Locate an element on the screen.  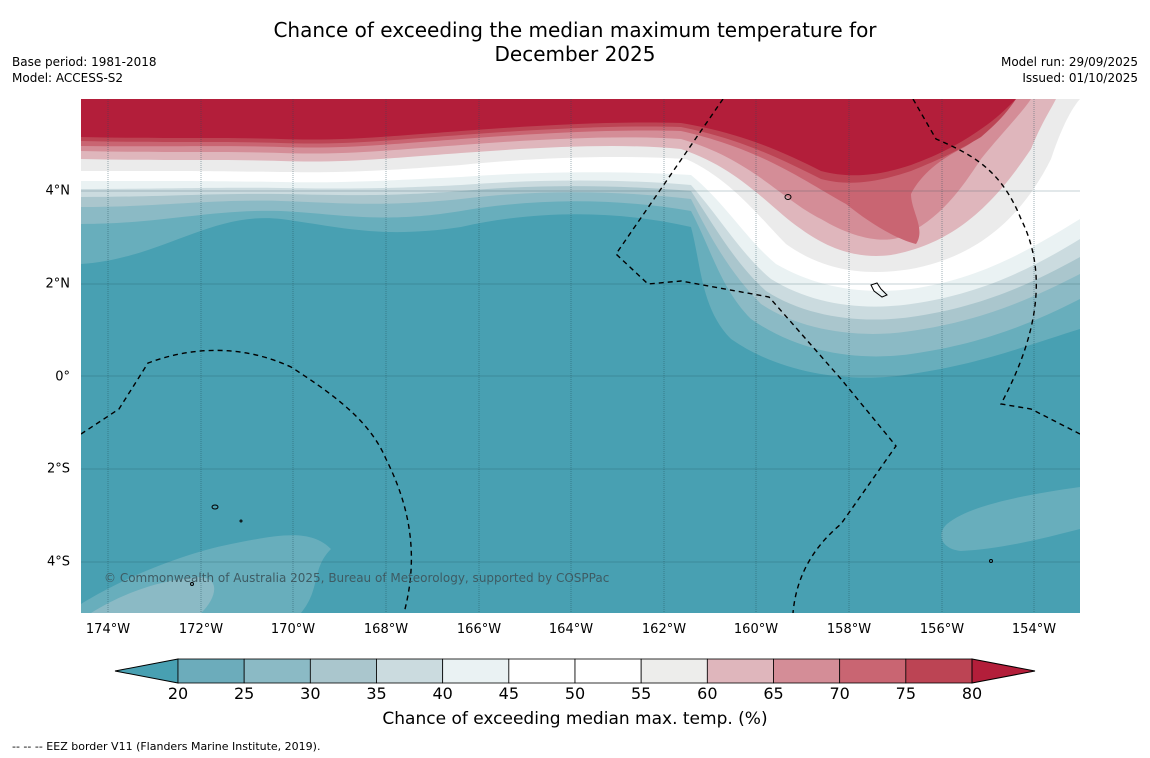
colorbar-tick-label: 45 is located at coordinates (509, 693).